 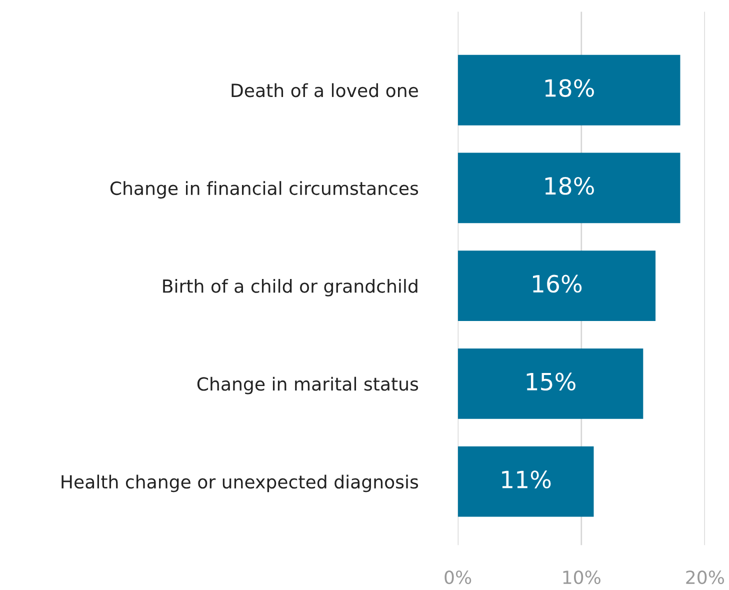 I want to click on x-tick-label: 20%, so click(x=705, y=577).